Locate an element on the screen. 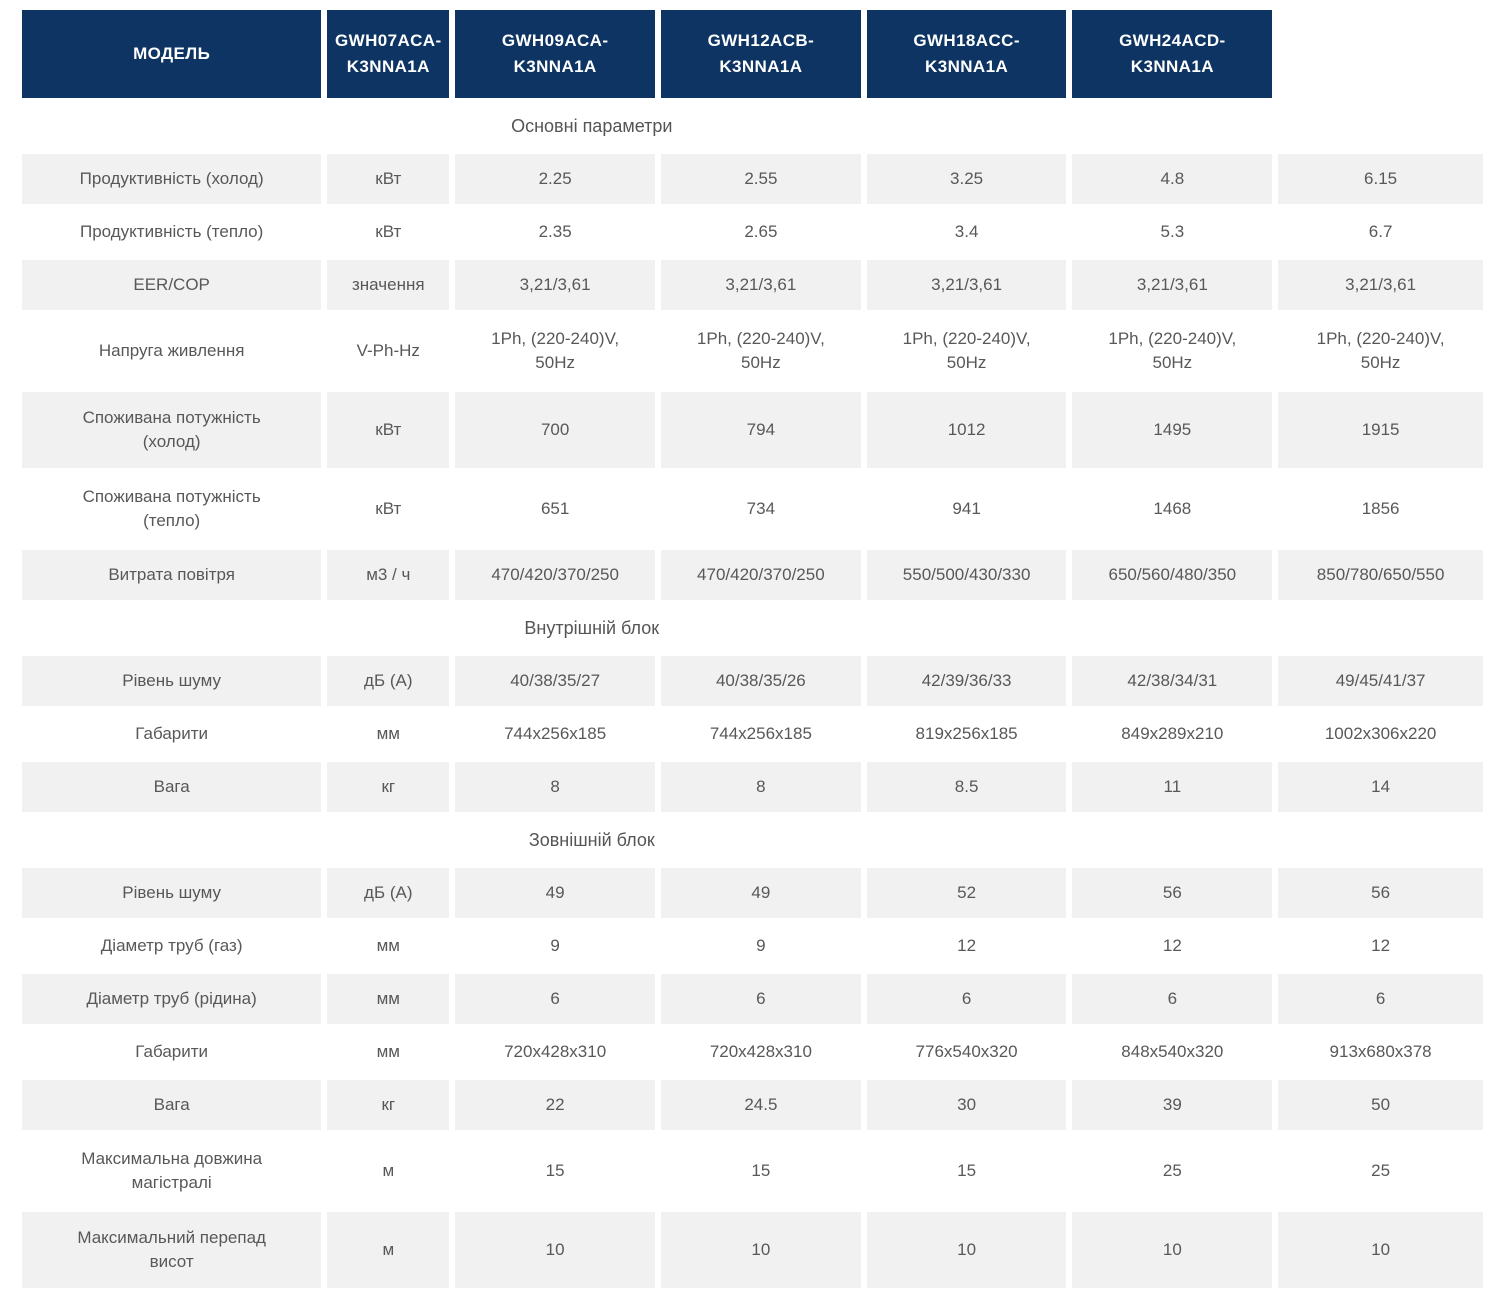  value-cell: 42/38/34/31 is located at coordinates (1172, 681).